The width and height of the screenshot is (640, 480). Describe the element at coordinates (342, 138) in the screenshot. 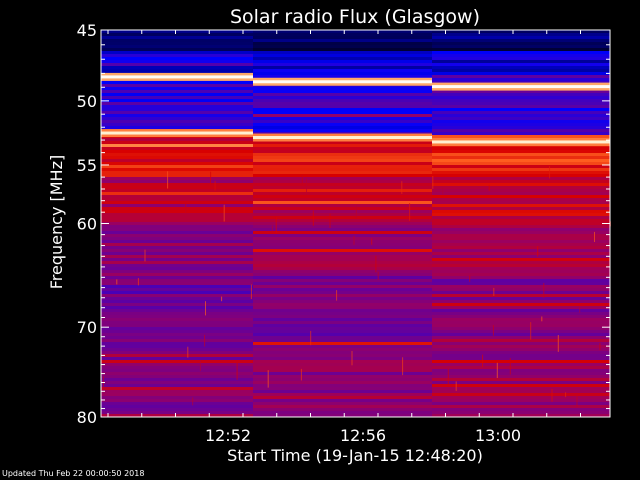

I see `emission-band` at that location.